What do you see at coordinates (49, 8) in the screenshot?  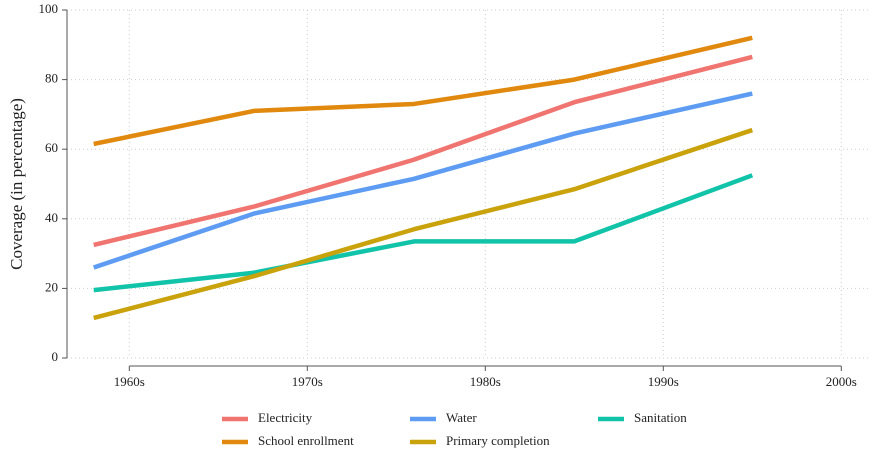 I see `y-tick-label: 100` at bounding box center [49, 8].